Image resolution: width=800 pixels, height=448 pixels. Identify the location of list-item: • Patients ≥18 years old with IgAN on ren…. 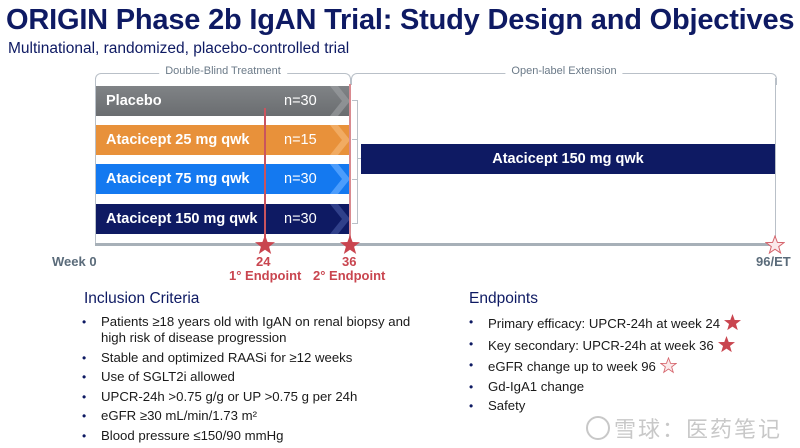
(248, 330).